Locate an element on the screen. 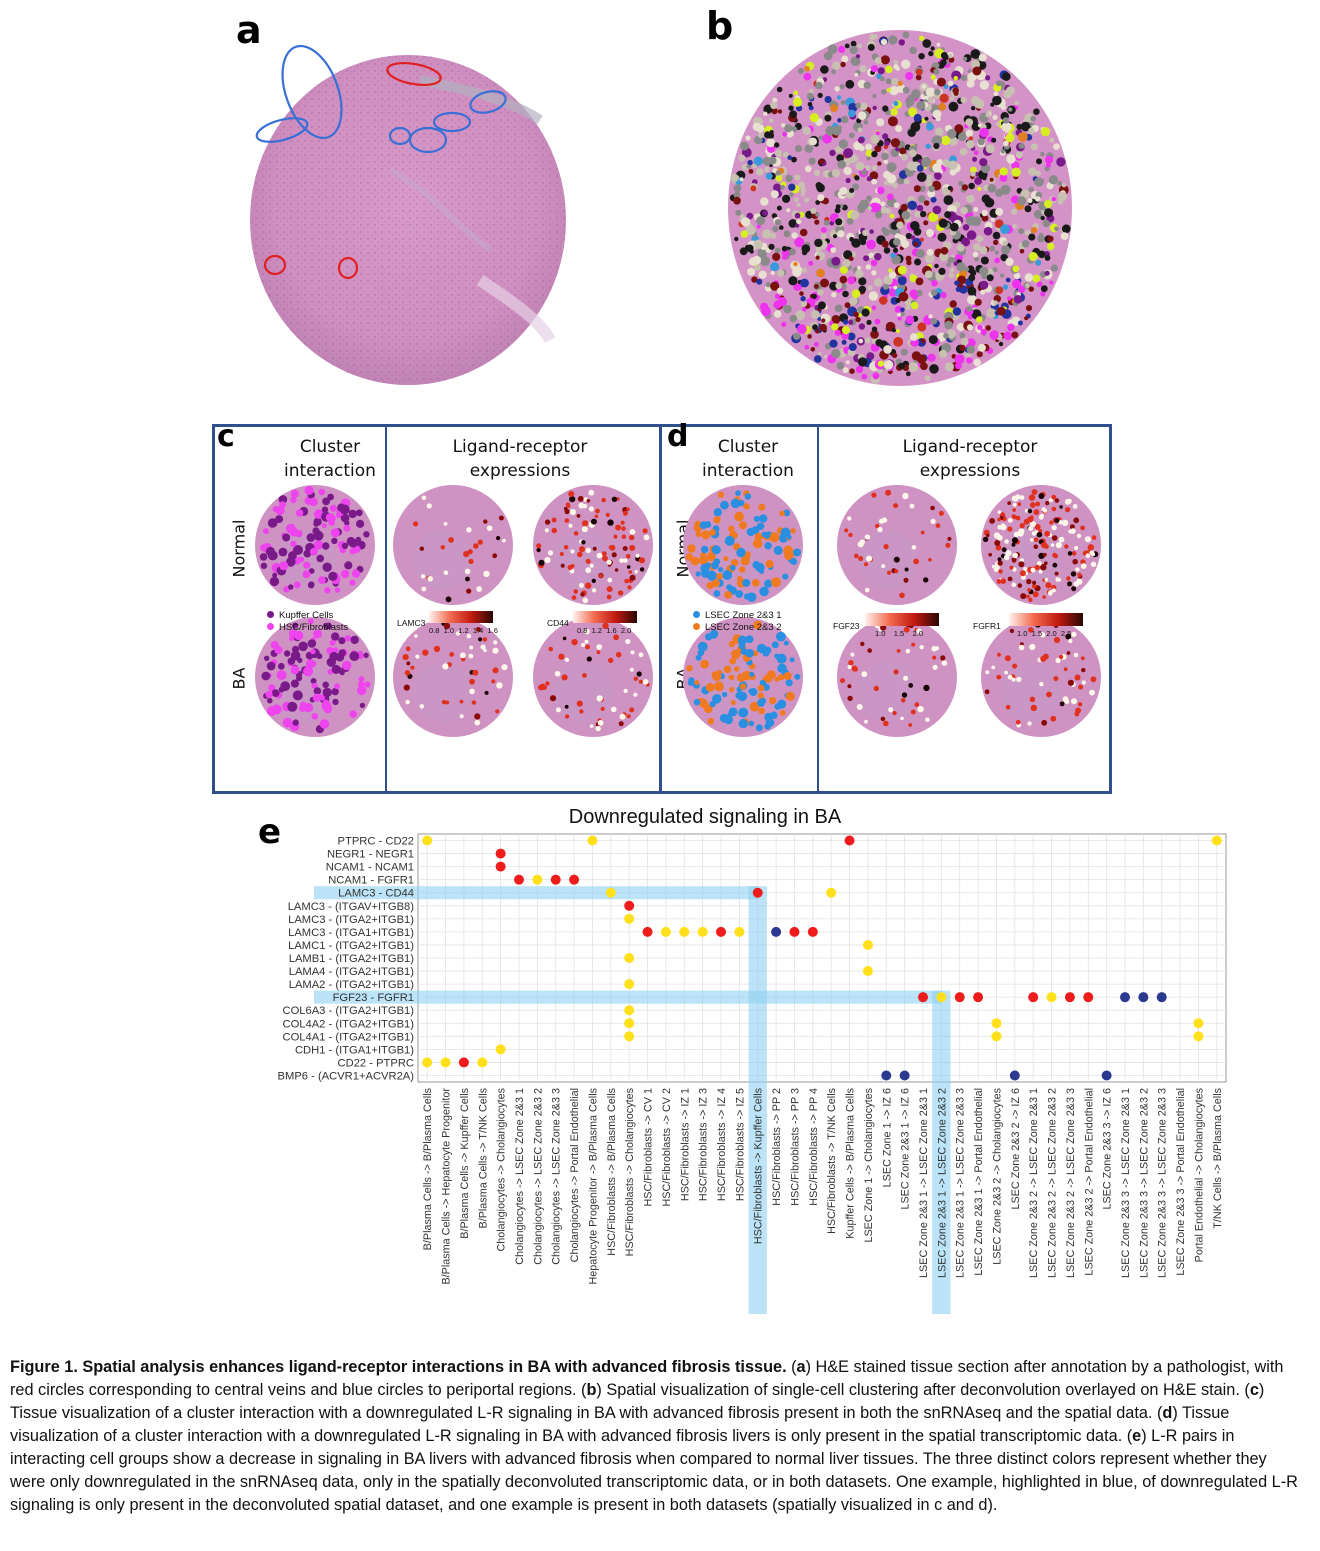 The height and width of the screenshot is (1551, 1320). d-legend-lsec1-label: LSEC Zone 2&3 1 is located at coordinates (743, 615).